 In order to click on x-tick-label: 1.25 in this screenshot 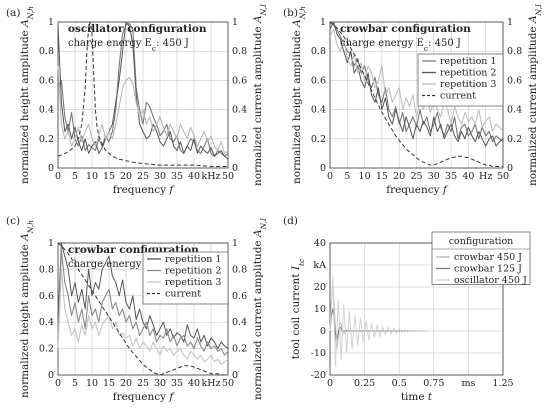, I will do `click(502, 383)`.